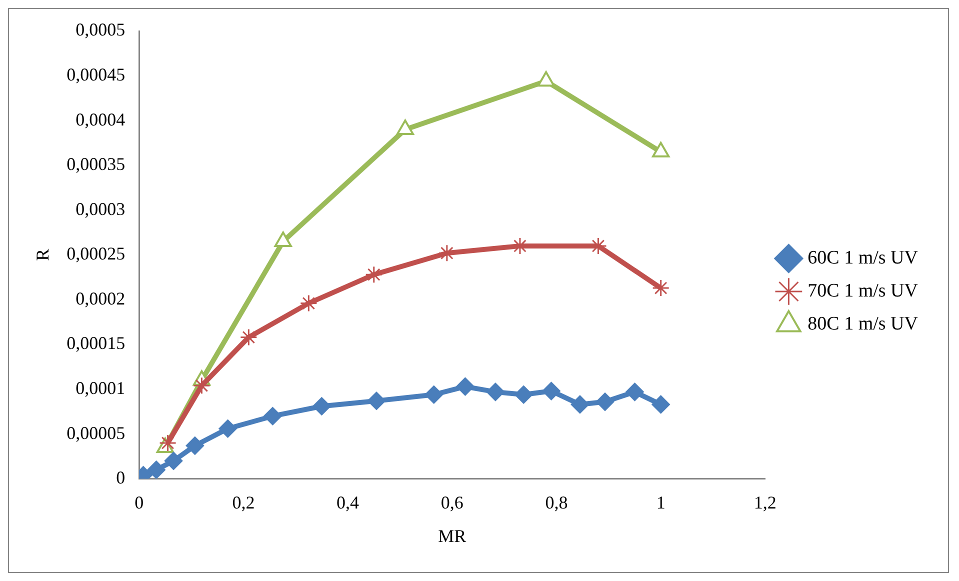 The image size is (959, 581). I want to click on y-tick-label: 0,00025, so click(96, 254).